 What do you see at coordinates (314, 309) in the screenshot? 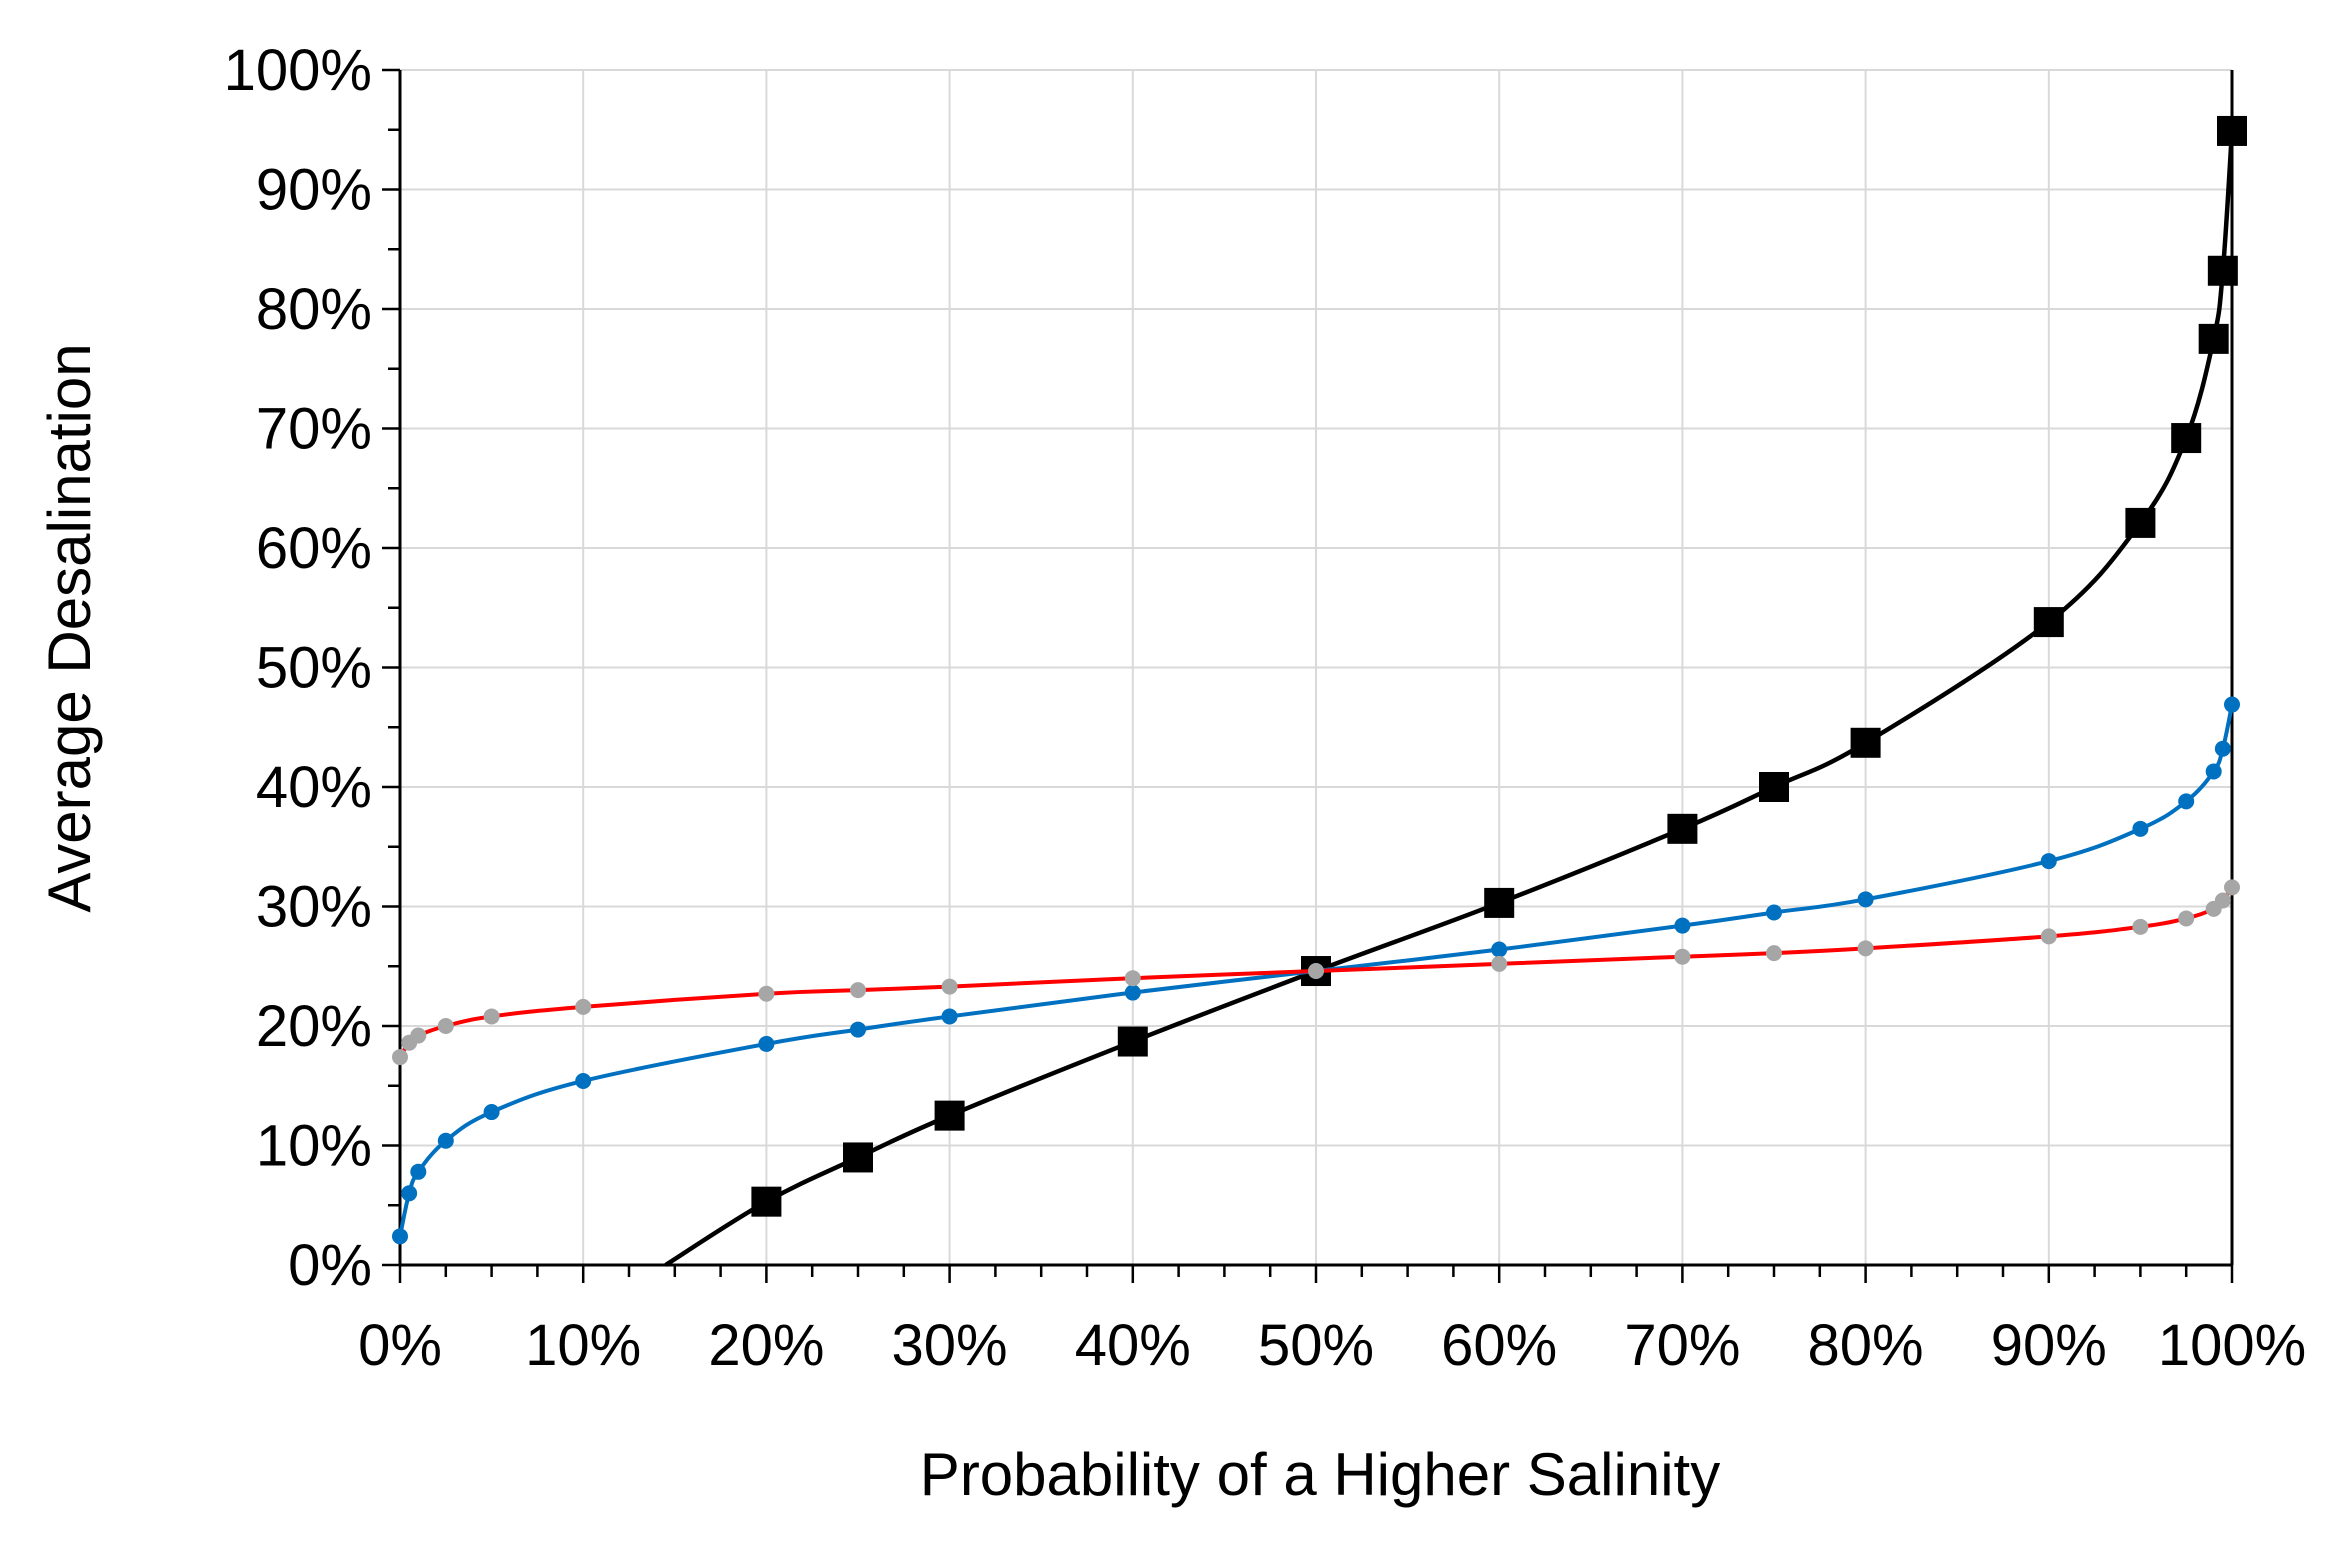
I see `y-tick-label: 80%` at bounding box center [314, 309].